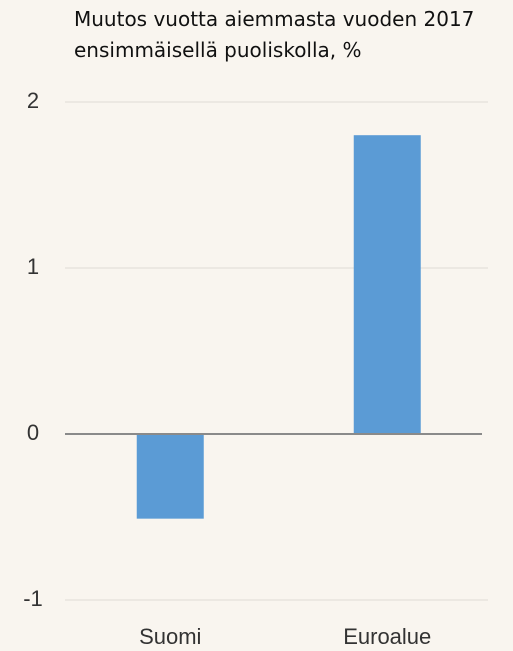 Image resolution: width=513 pixels, height=651 pixels. I want to click on x-tick-label: Suomi, so click(170, 636).